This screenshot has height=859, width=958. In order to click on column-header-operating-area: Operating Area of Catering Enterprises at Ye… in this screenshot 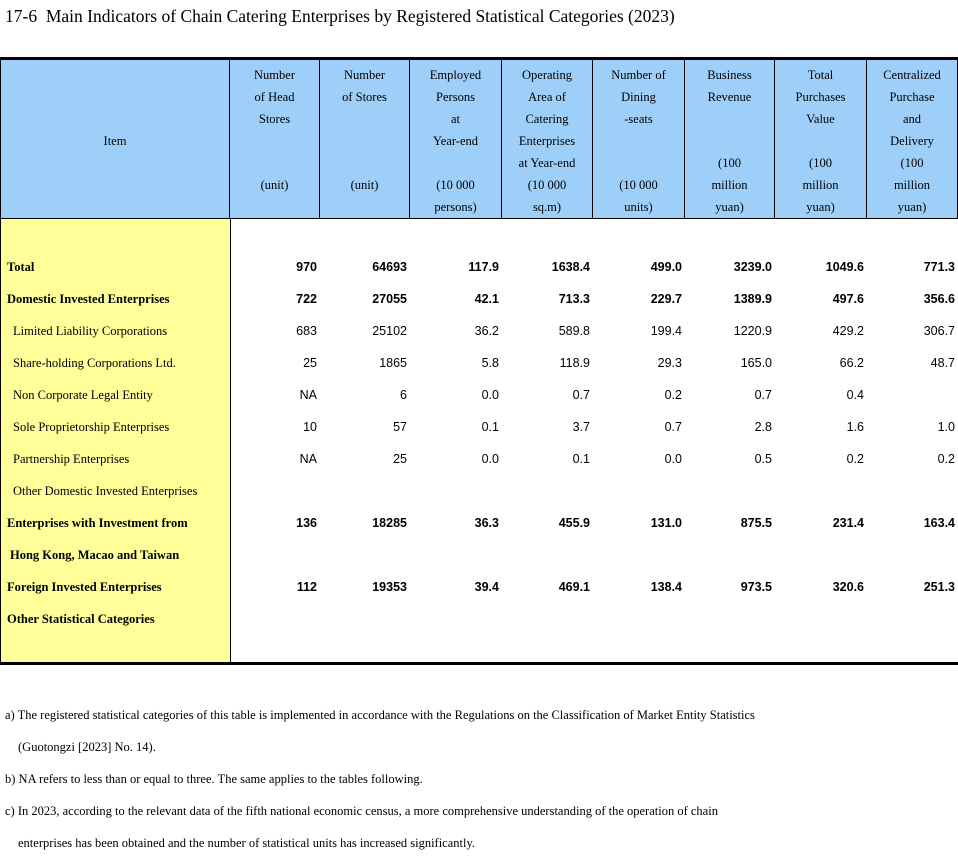, I will do `click(547, 139)`.